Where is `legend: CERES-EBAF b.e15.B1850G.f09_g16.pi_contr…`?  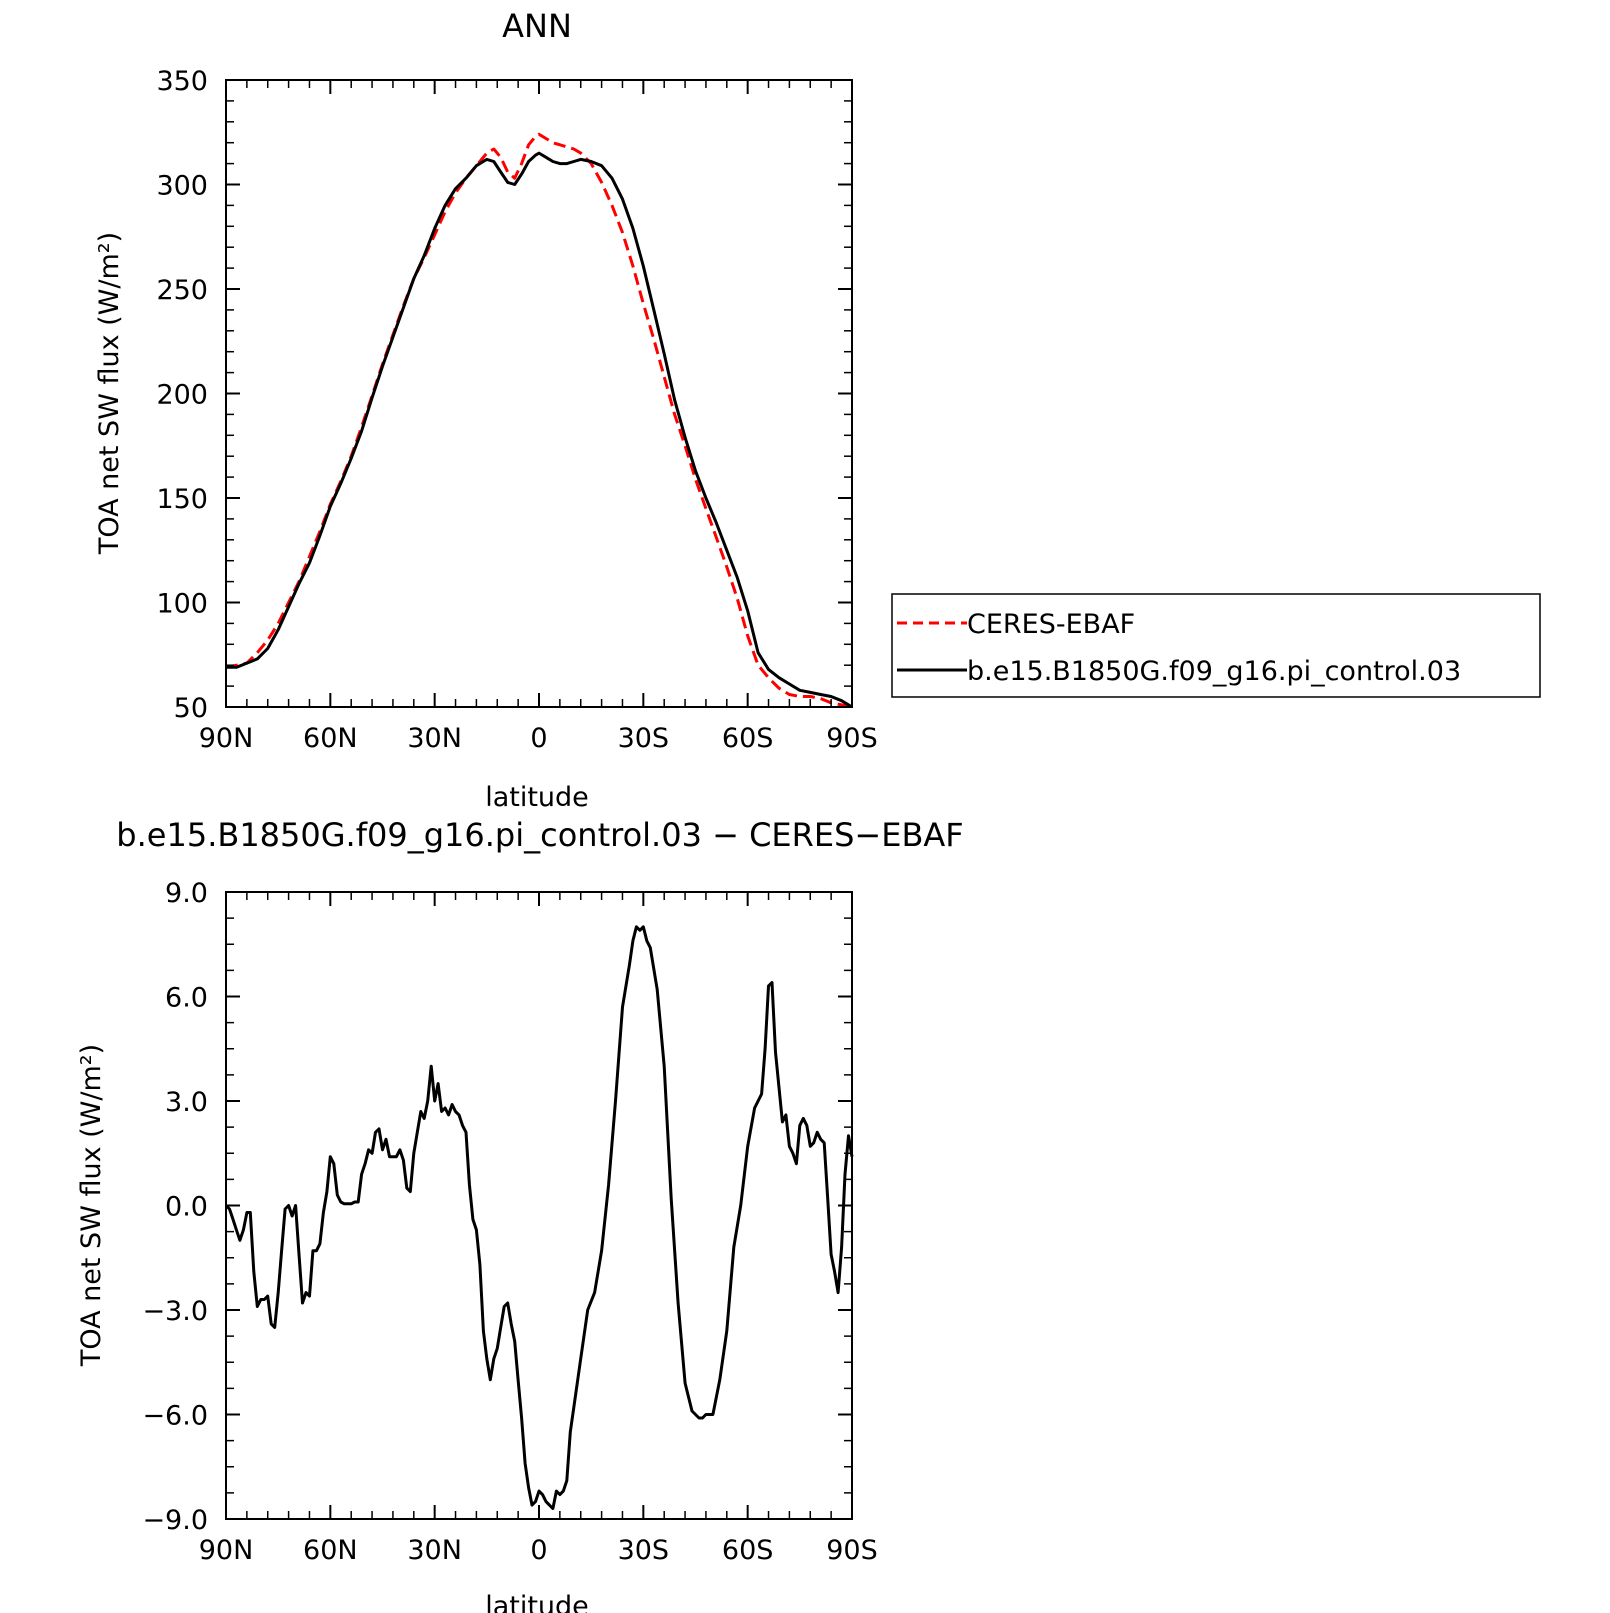 legend: CERES-EBAF b.e15.B1850G.f09_g16.pi_contr… is located at coordinates (1216, 645).